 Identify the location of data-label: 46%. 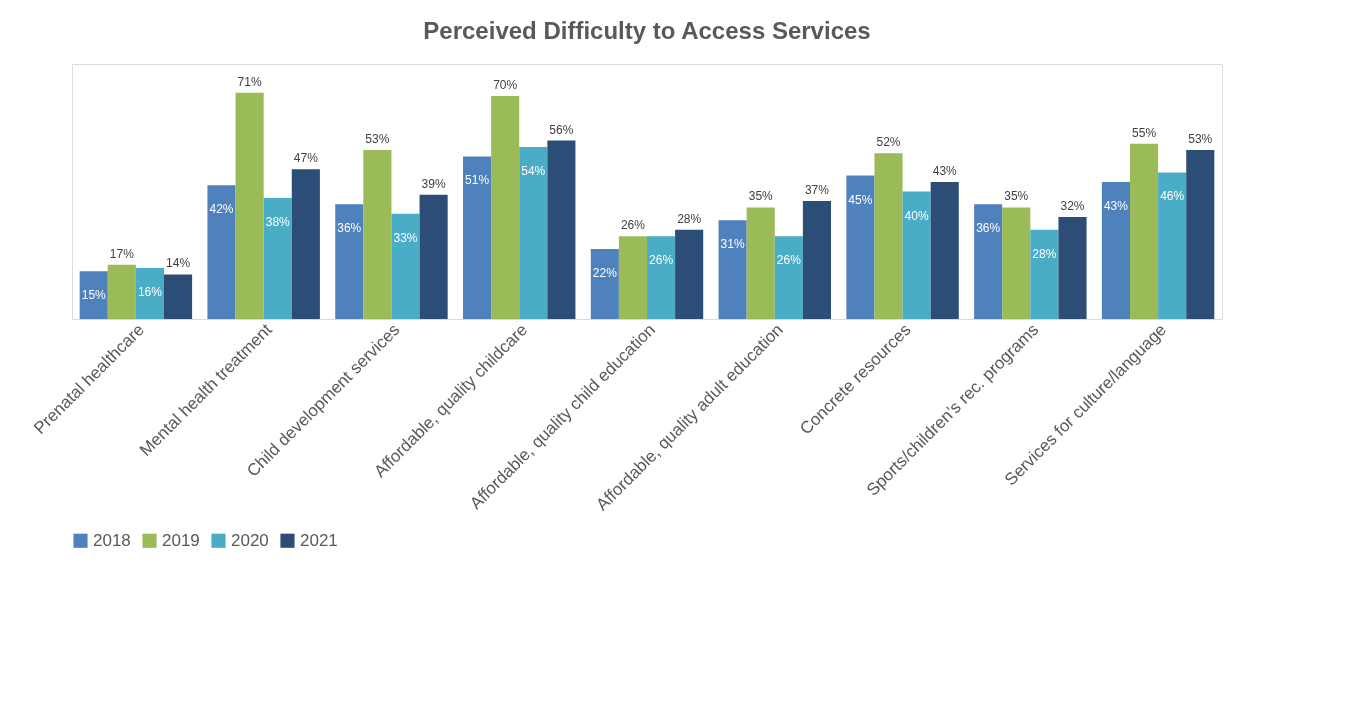
(1172, 196).